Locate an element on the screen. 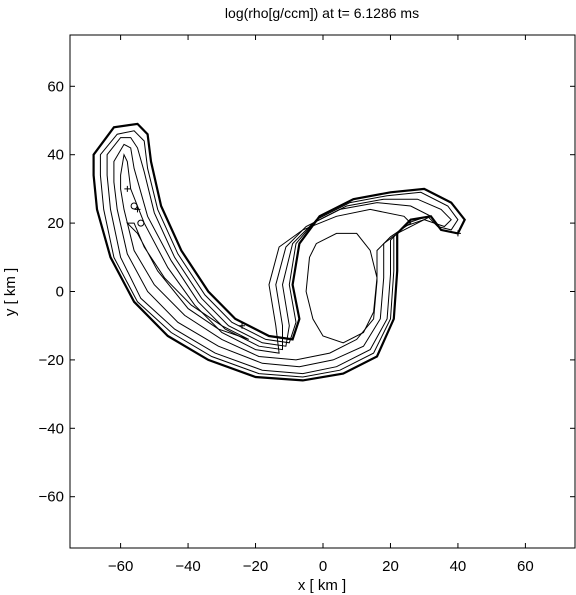 This screenshot has height=595, width=576. y-tick-label: 0 is located at coordinates (60, 292).